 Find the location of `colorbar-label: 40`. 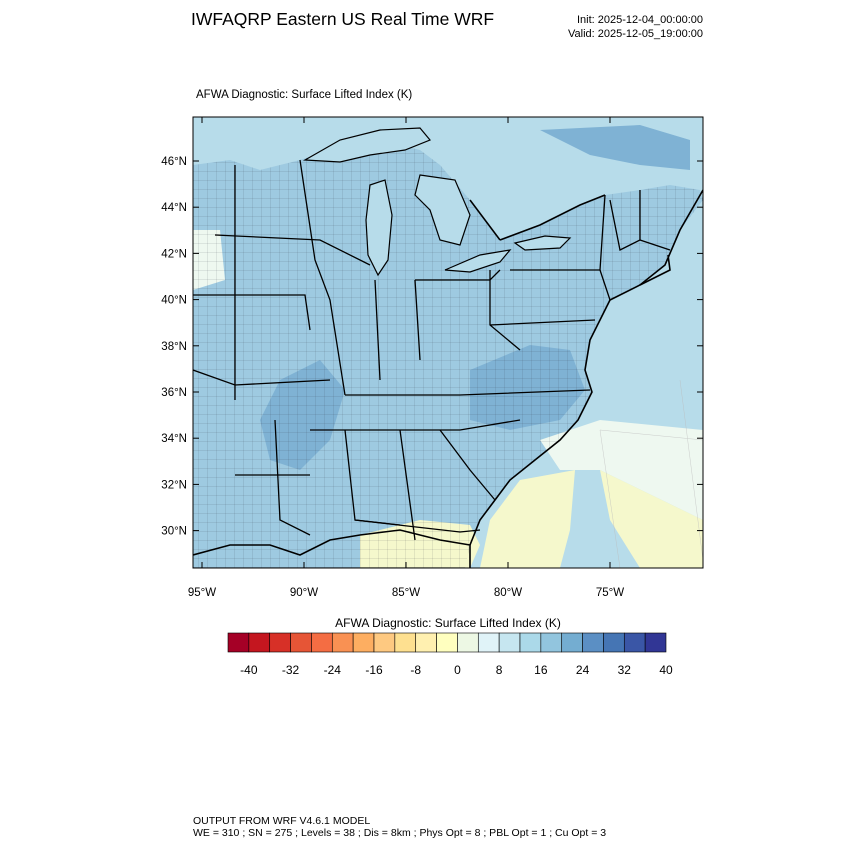

colorbar-label: 40 is located at coordinates (666, 670).